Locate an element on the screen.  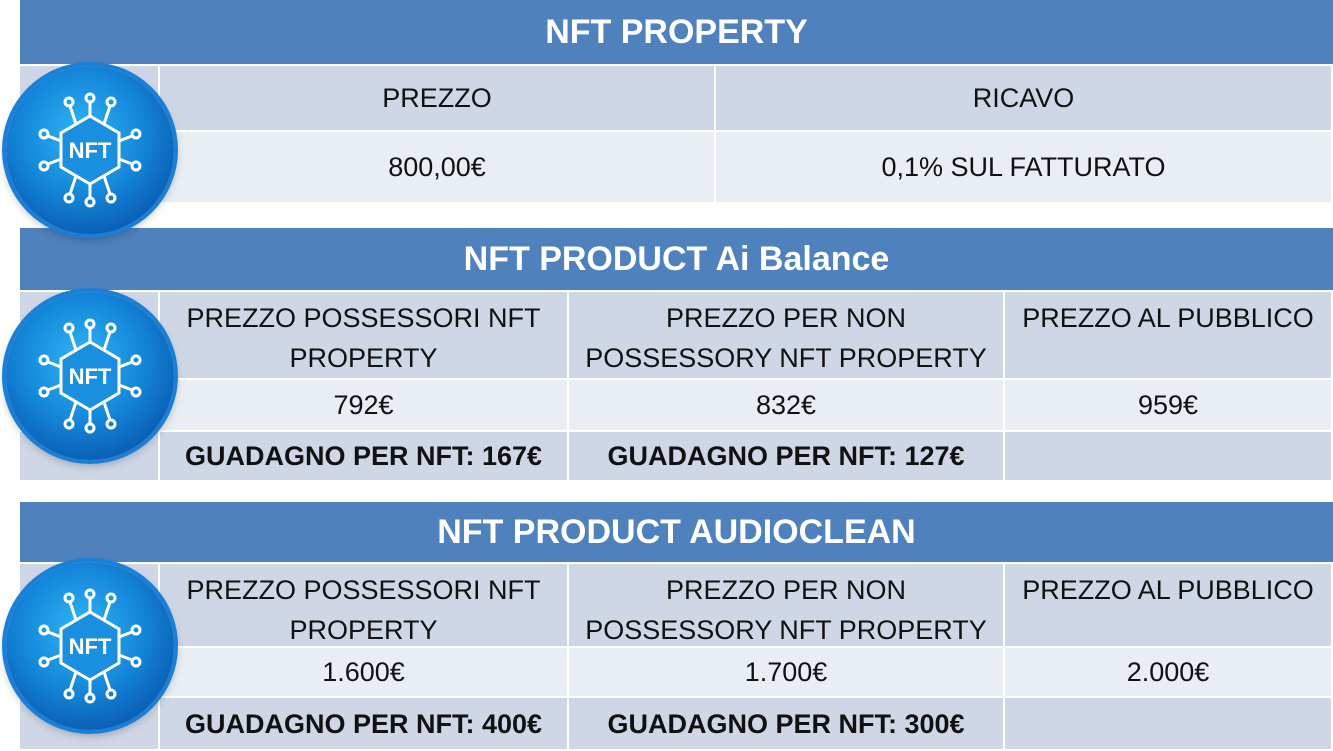
value-prezzo: 800,00€ is located at coordinates (438, 168).